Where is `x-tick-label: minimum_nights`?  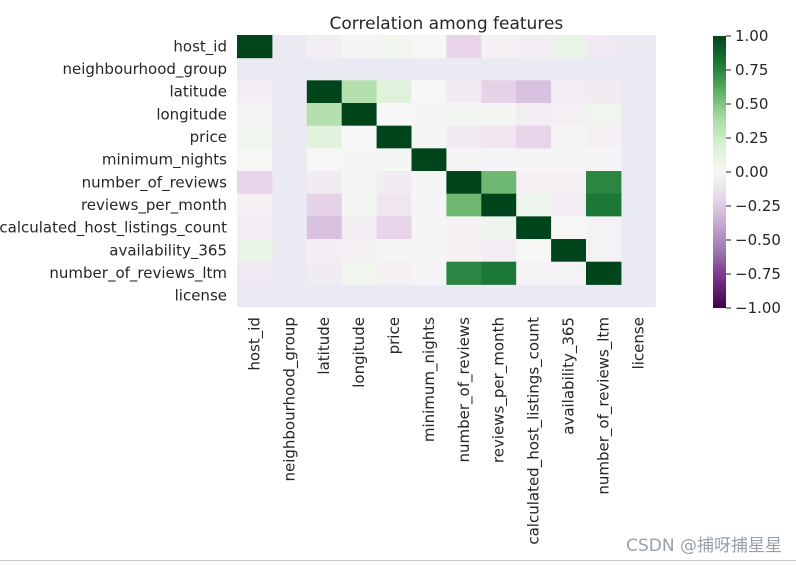 x-tick-label: minimum_nights is located at coordinates (429, 379).